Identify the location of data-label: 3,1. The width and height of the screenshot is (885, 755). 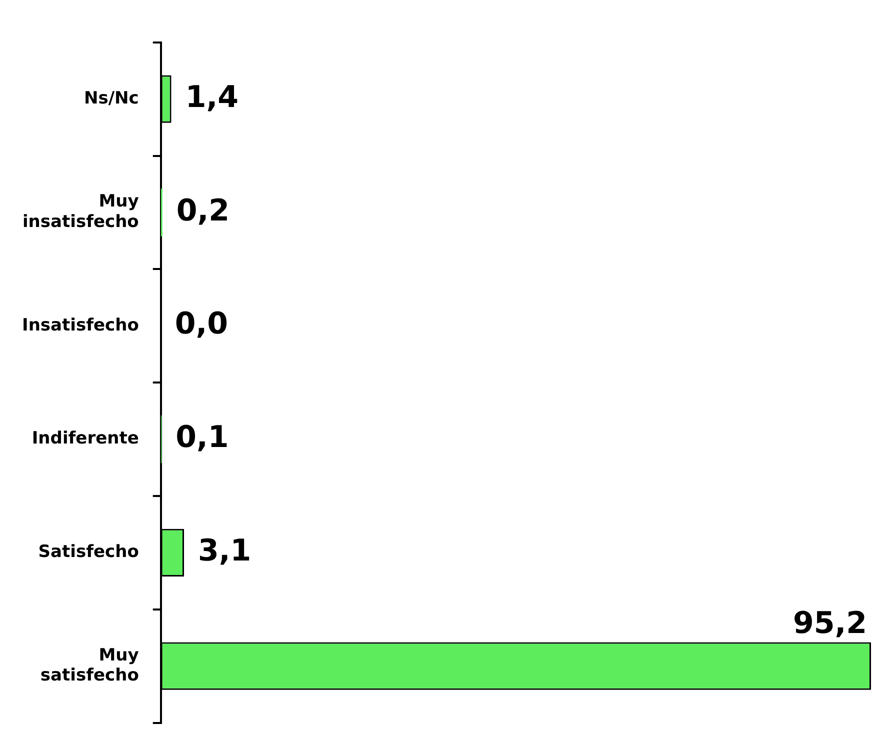
(225, 550).